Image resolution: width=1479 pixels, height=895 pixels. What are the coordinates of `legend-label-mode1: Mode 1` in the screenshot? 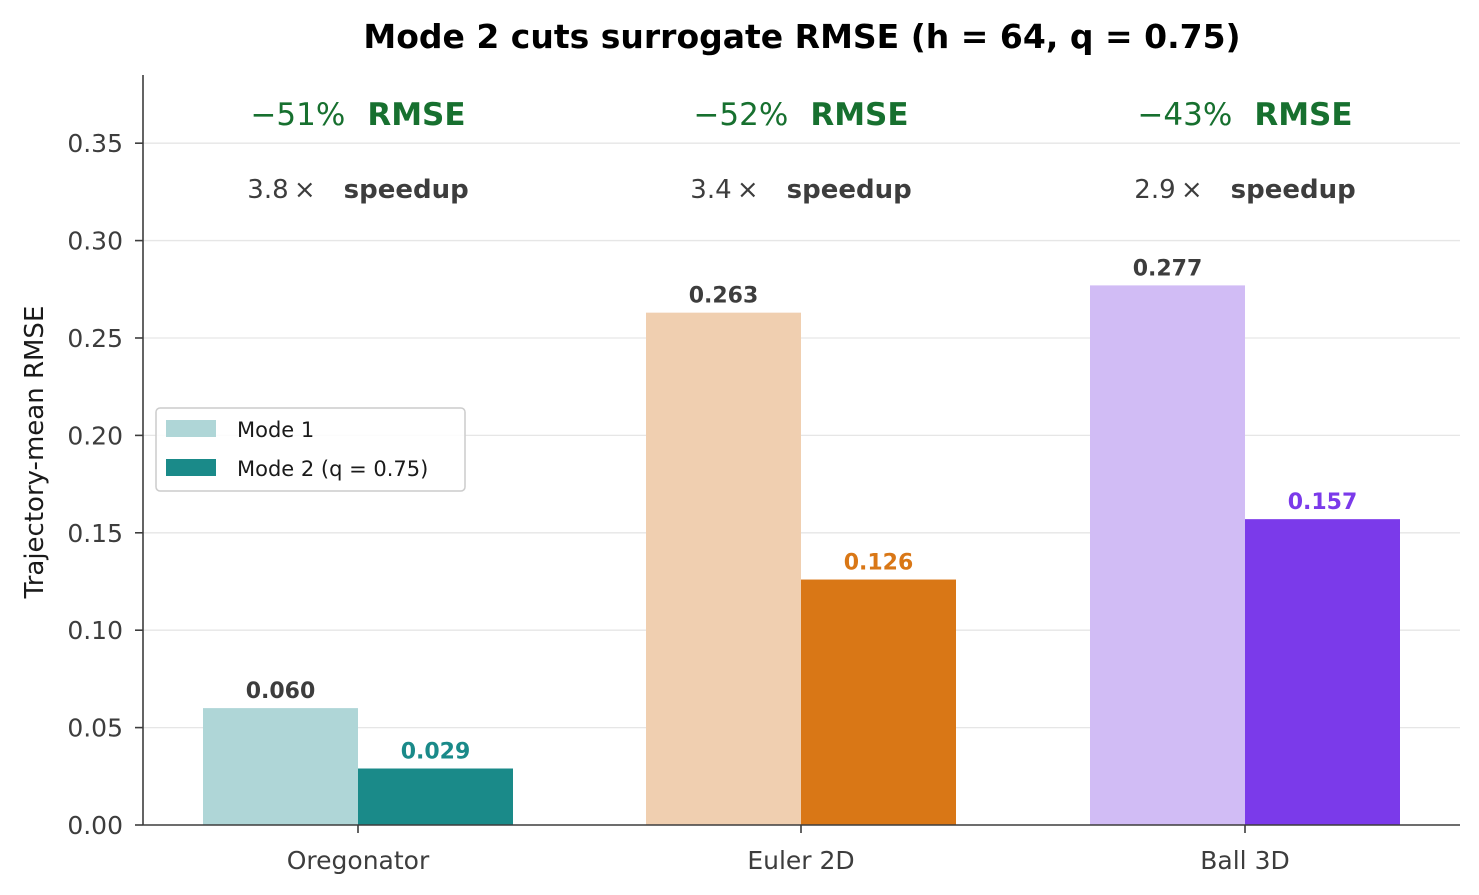 It's located at (275, 430).